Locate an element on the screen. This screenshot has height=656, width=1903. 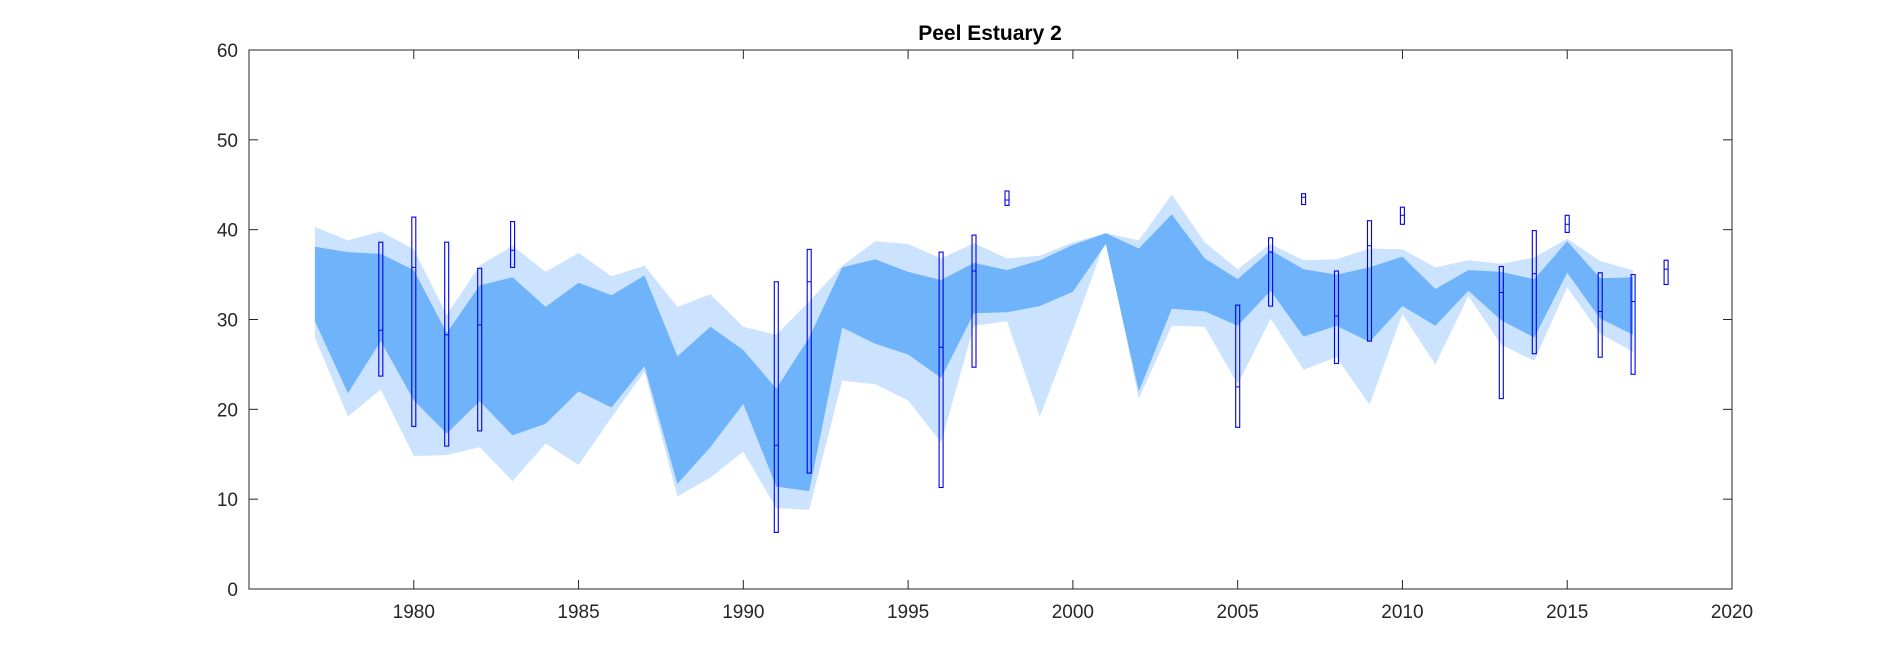
box-1980 is located at coordinates (414, 321).